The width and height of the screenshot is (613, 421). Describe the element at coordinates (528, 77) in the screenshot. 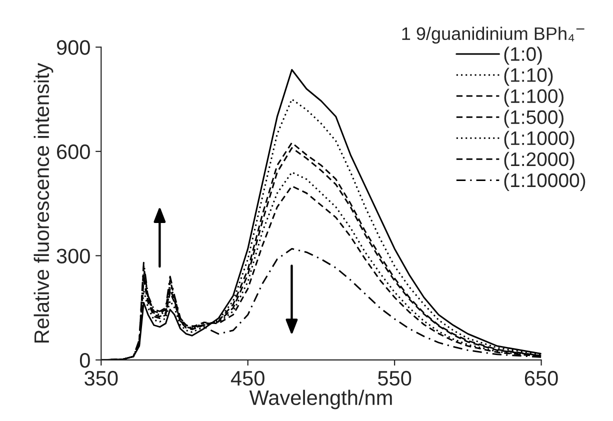

I see `legend-label: (1:10)` at that location.